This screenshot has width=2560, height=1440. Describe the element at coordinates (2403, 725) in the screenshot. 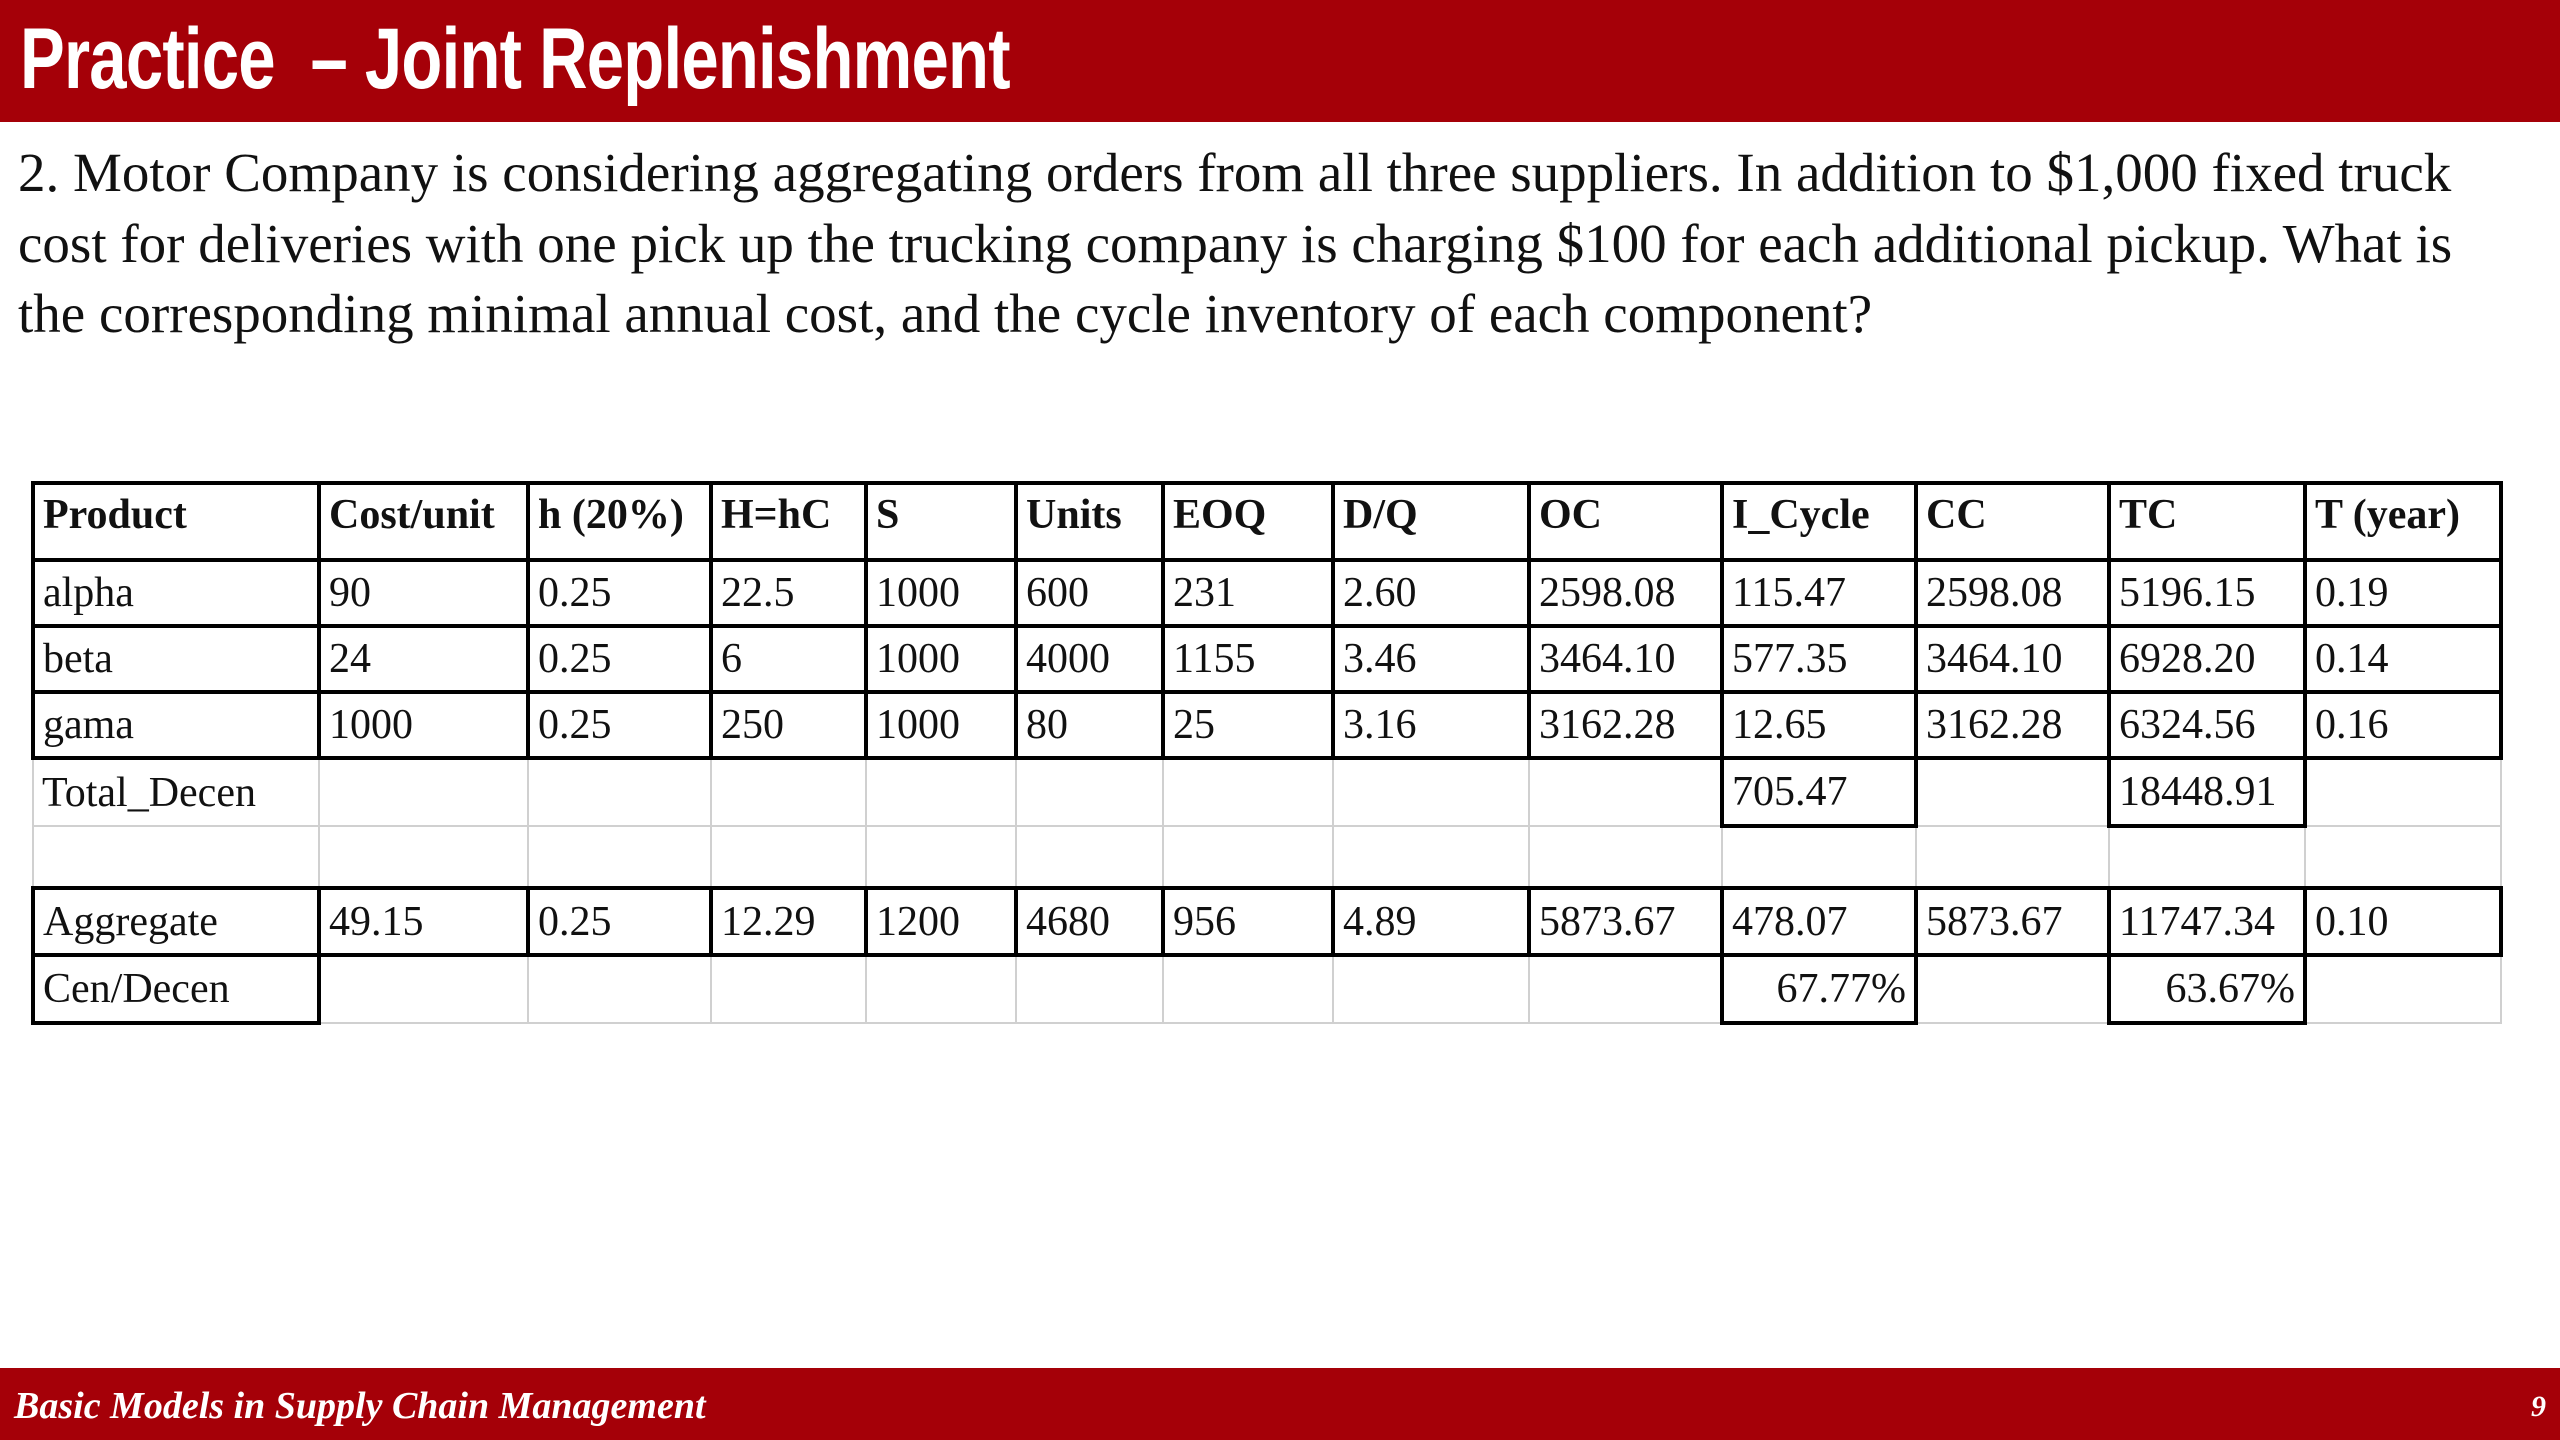

I see `table-cell: 0.16` at that location.